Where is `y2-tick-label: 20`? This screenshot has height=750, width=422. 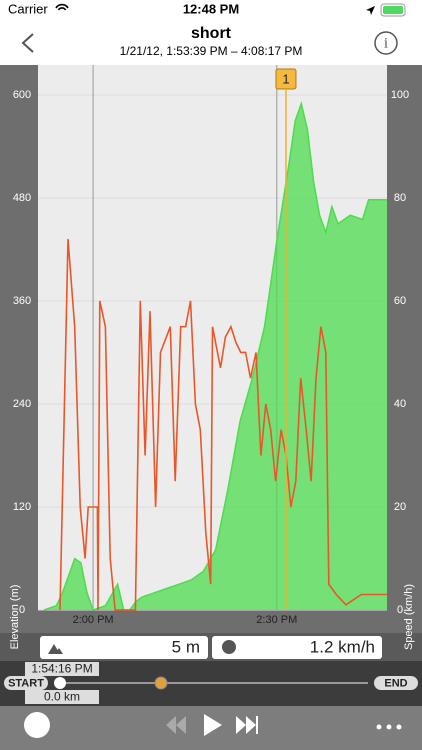 y2-tick-label: 20 is located at coordinates (400, 507).